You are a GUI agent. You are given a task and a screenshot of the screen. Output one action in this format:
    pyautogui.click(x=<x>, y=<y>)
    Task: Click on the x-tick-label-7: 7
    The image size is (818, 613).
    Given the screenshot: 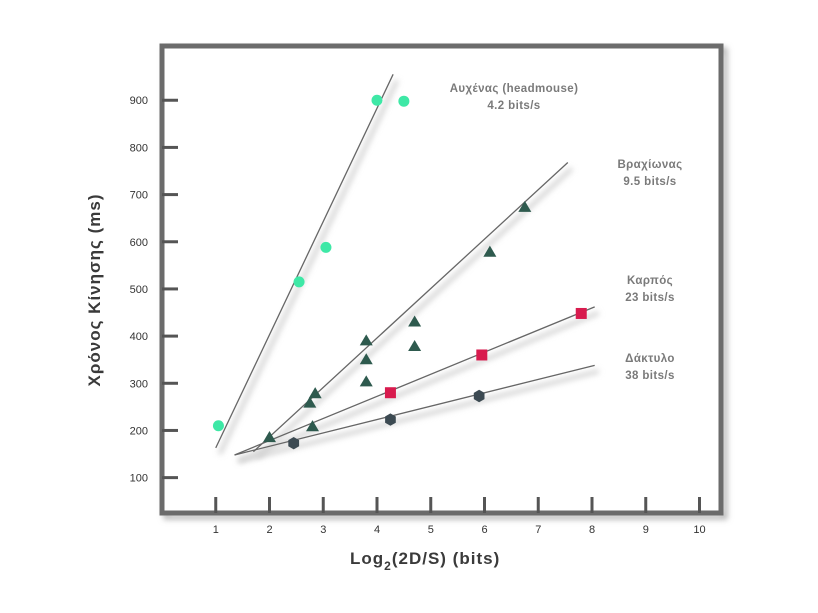 What is the action you would take?
    pyautogui.click(x=538, y=530)
    